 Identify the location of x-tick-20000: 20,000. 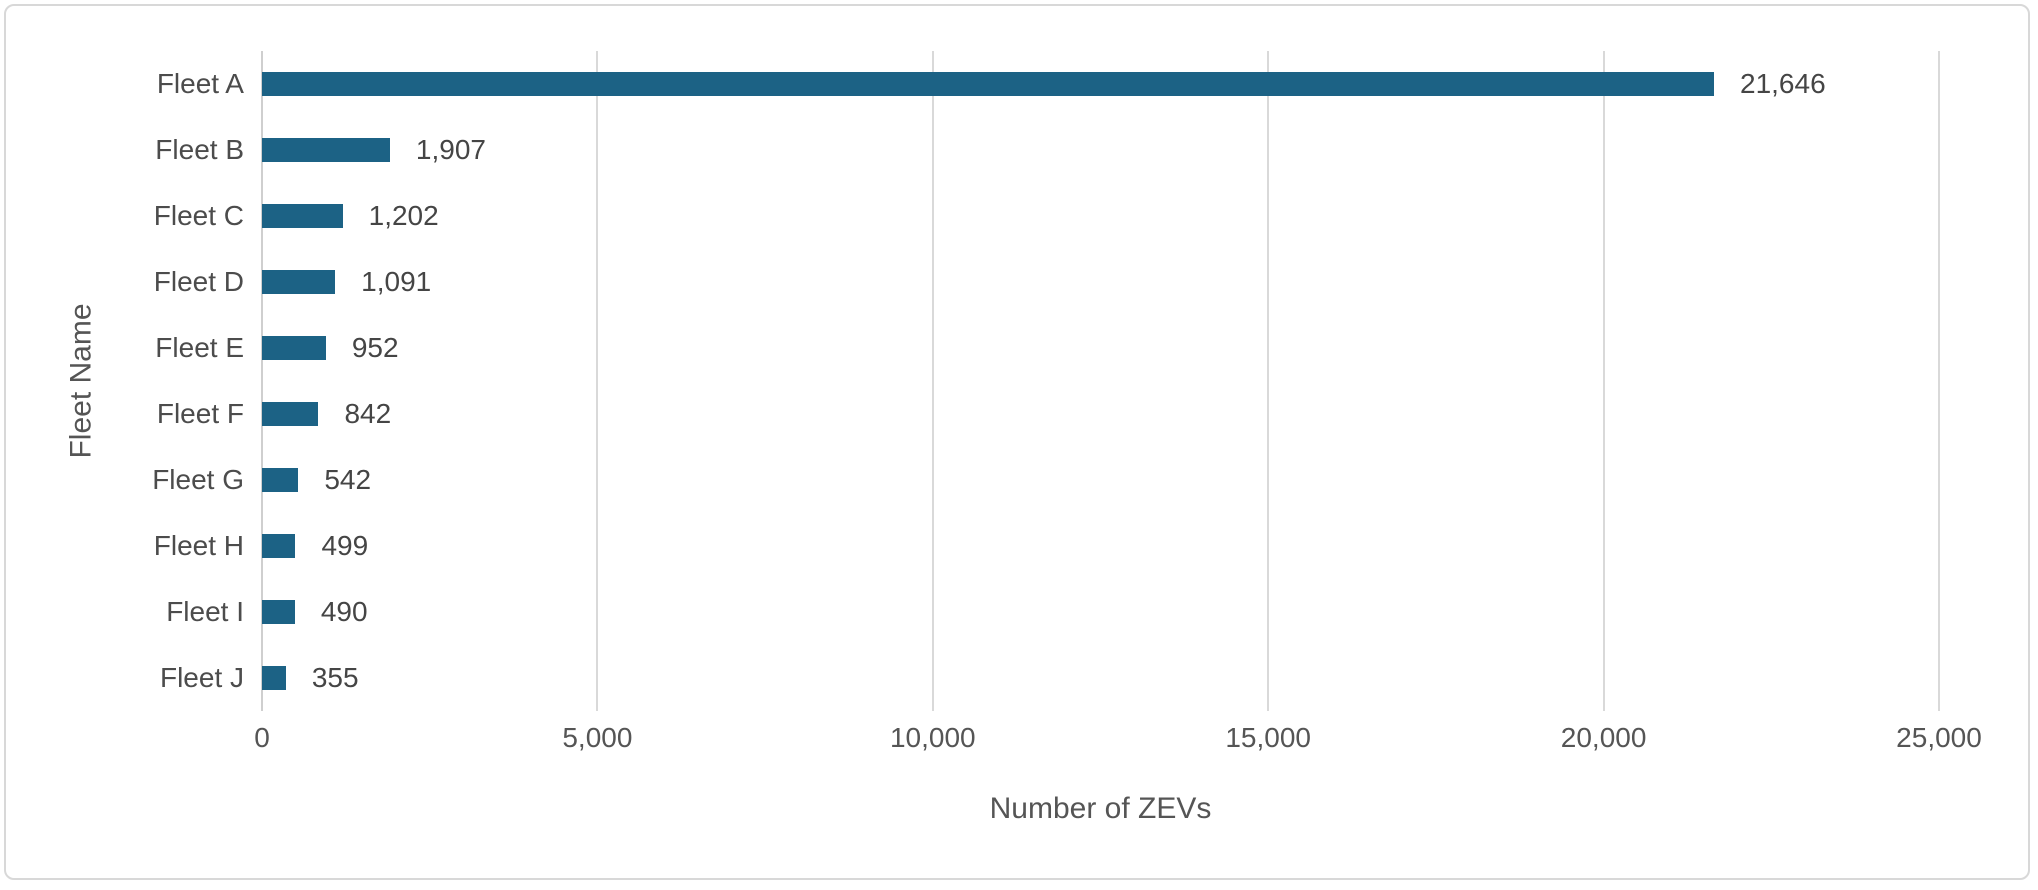
(1603, 737).